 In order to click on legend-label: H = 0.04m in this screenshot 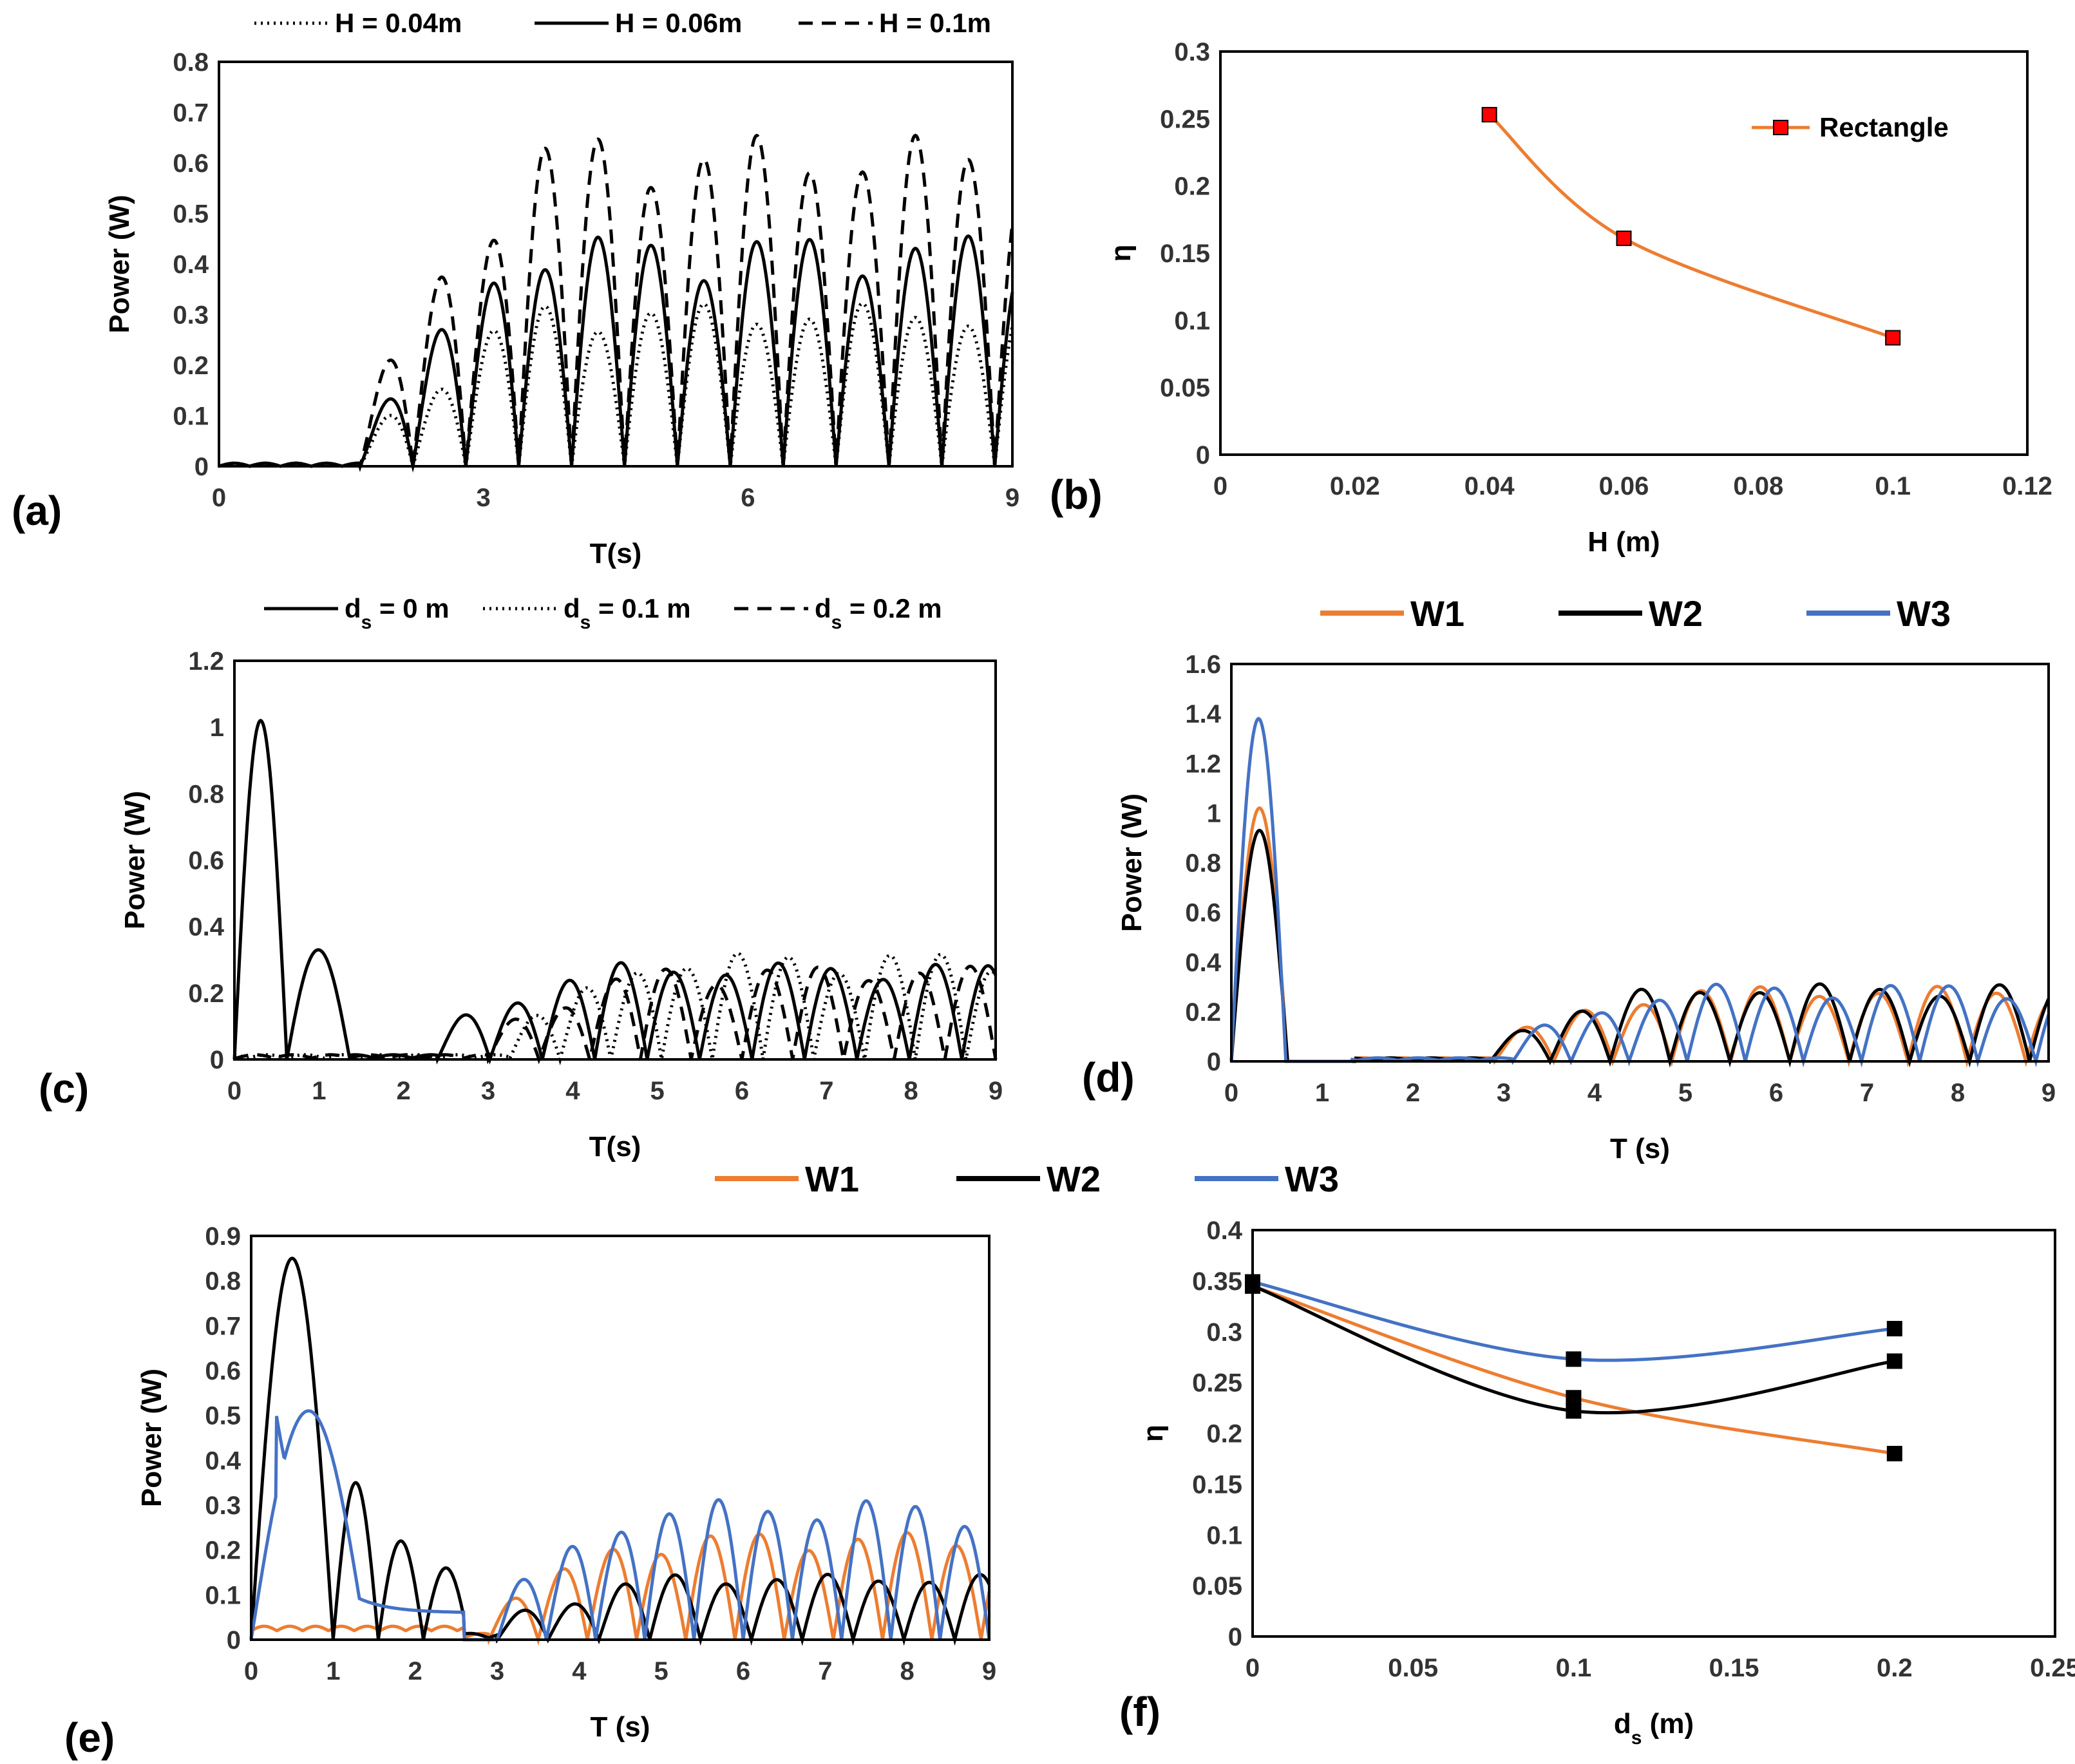, I will do `click(398, 23)`.